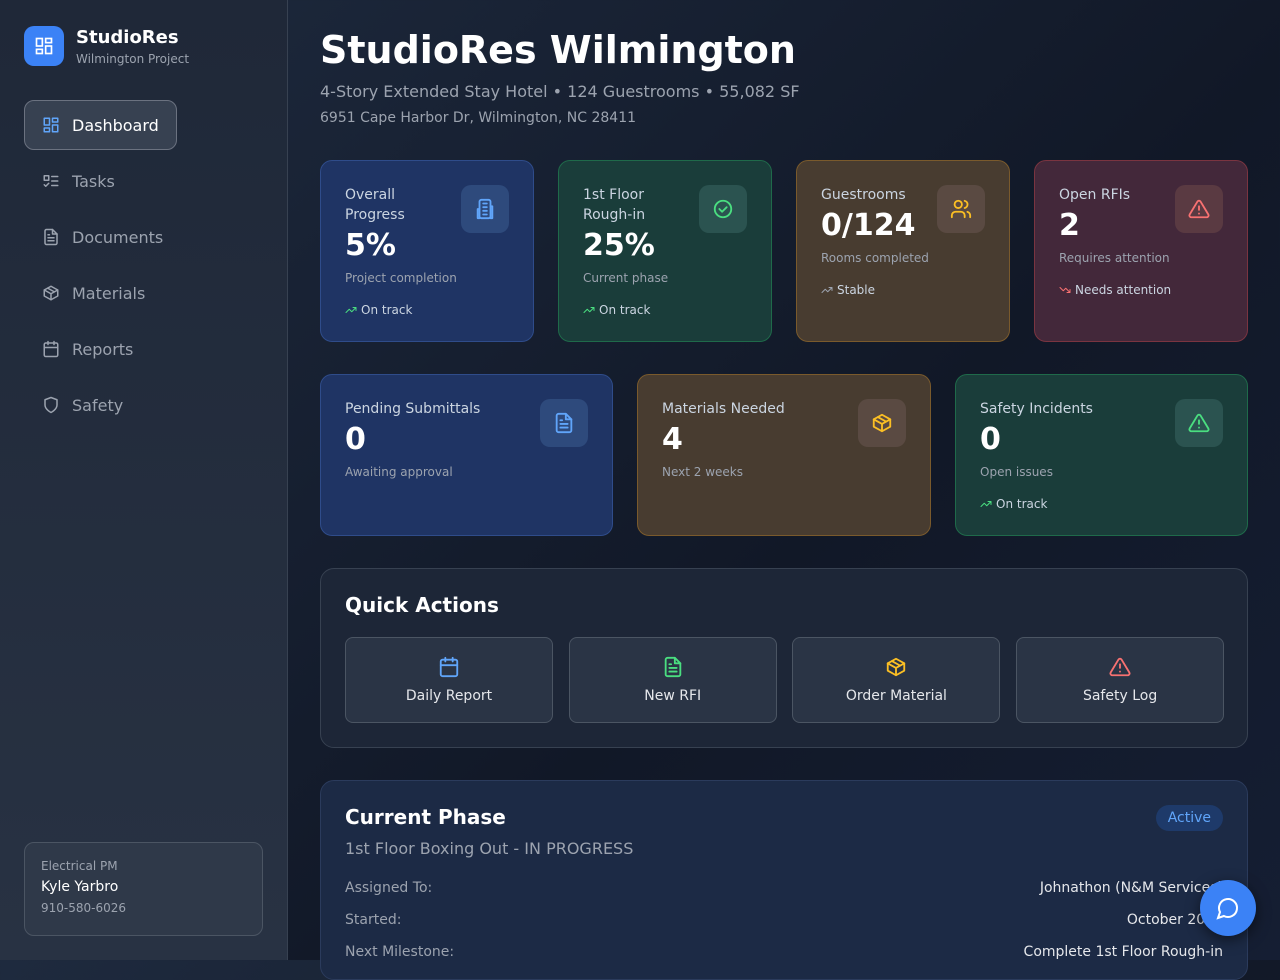  I want to click on detail-label: Assigned To:, so click(389, 888).